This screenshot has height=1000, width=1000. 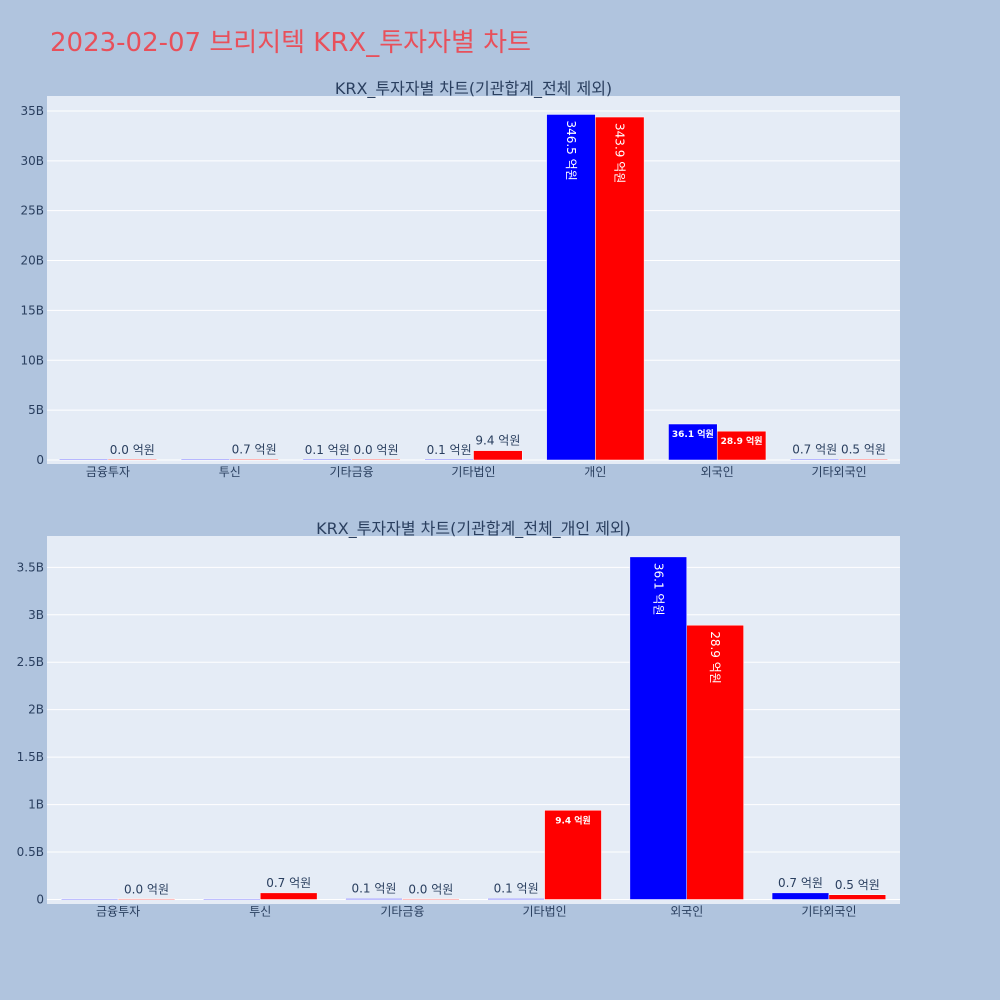 I want to click on y-tick-label: 2.5B, so click(x=30, y=662).